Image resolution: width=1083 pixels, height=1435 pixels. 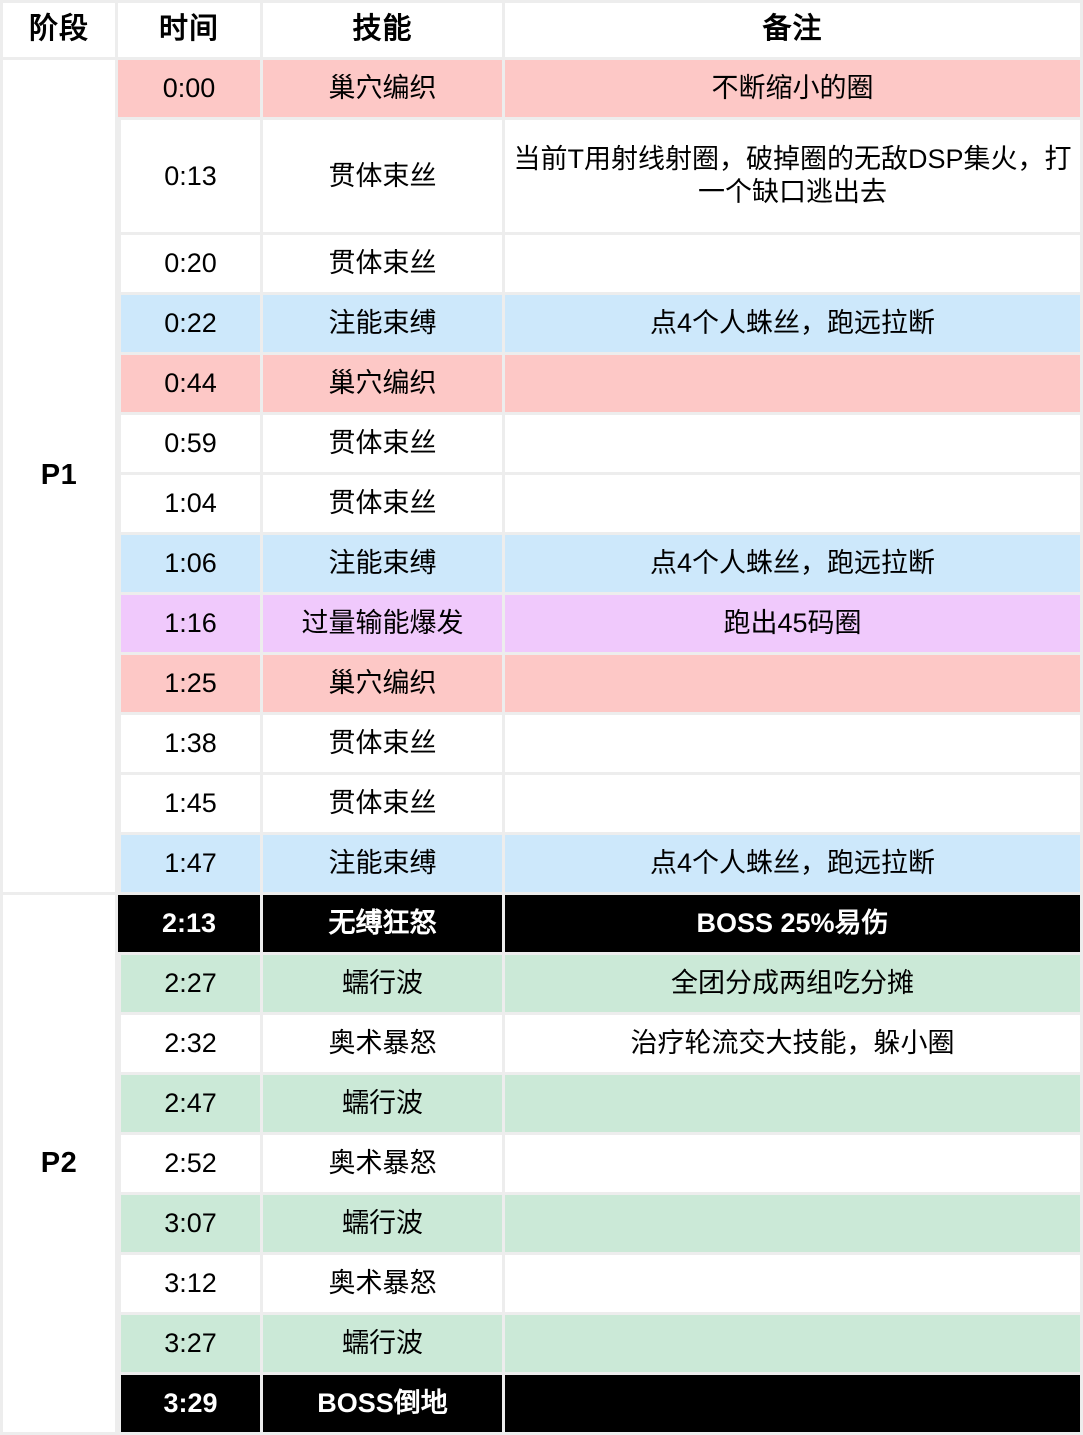 I want to click on phase-cell-p1: P1, so click(x=59, y=477).